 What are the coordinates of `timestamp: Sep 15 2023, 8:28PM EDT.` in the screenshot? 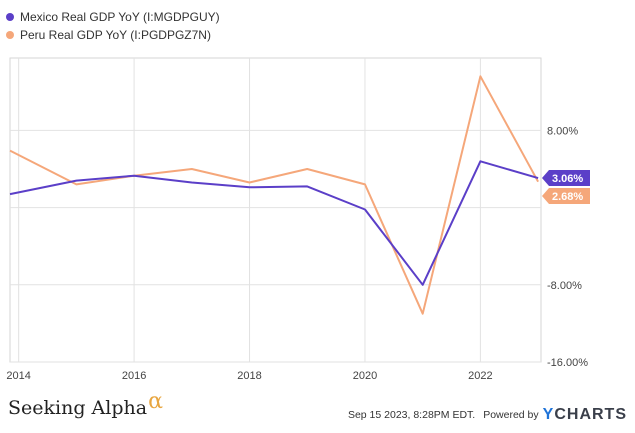 It's located at (411, 415).